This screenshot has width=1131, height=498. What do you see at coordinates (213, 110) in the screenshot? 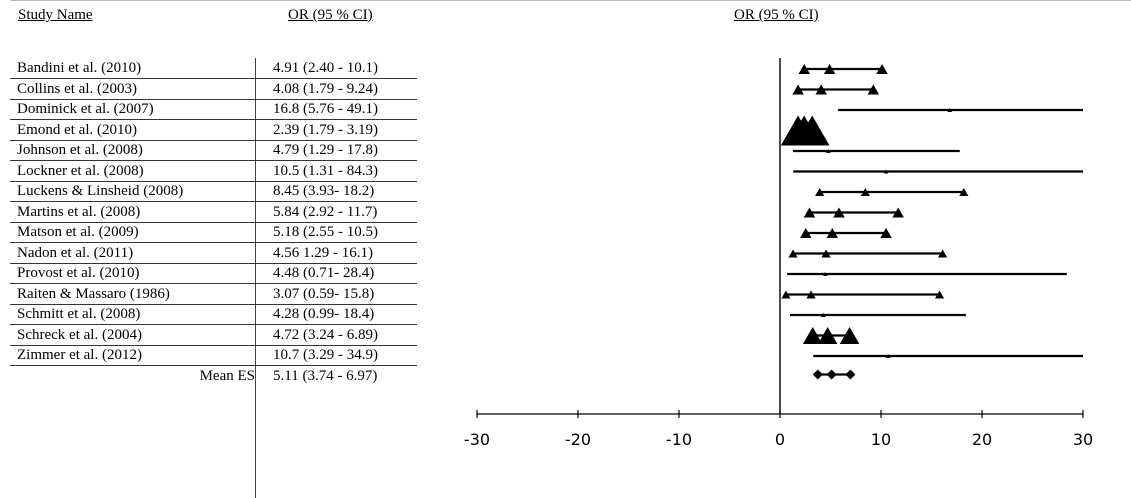
I see `study-row: Dominick et al. (2007) 16.8 (5.76 - 49.1)` at bounding box center [213, 110].